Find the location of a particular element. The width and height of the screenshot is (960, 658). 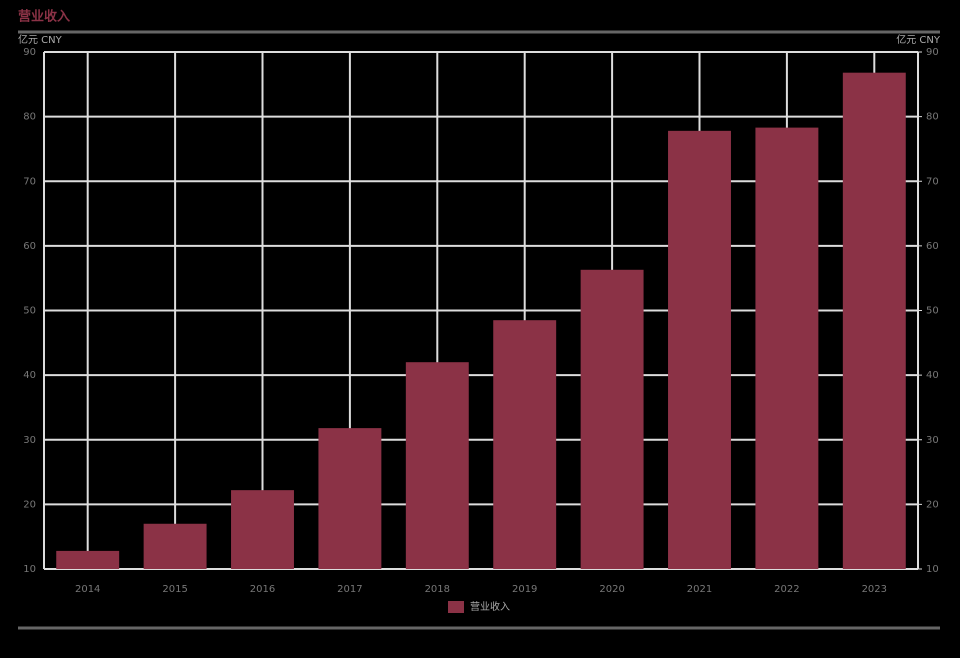

x-tick-label: 2014 is located at coordinates (87, 589).